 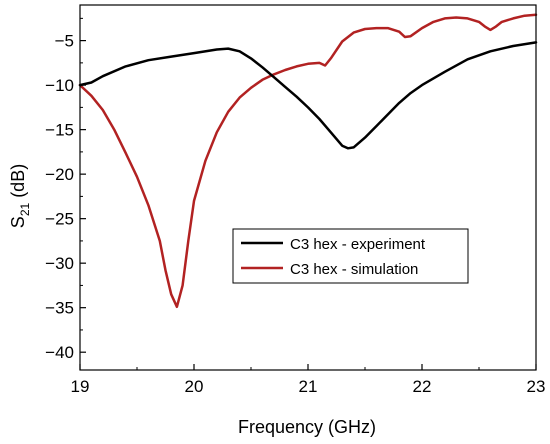 I want to click on y-tick-label: −15, so click(x=59, y=130).